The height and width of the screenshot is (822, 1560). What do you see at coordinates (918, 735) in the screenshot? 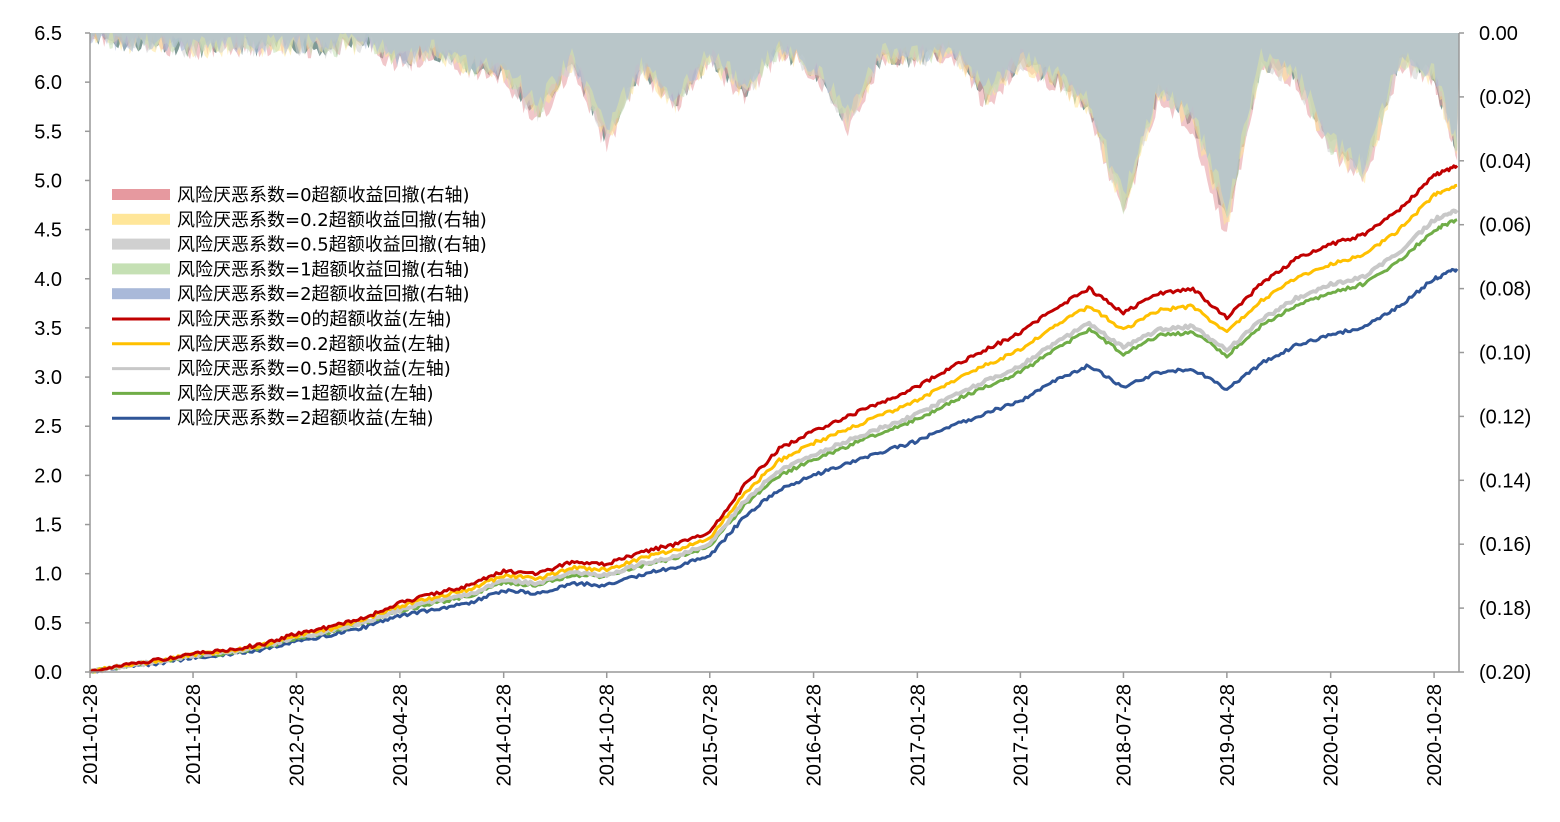
I see `x-tick-label: 2017-01-28` at bounding box center [918, 735].